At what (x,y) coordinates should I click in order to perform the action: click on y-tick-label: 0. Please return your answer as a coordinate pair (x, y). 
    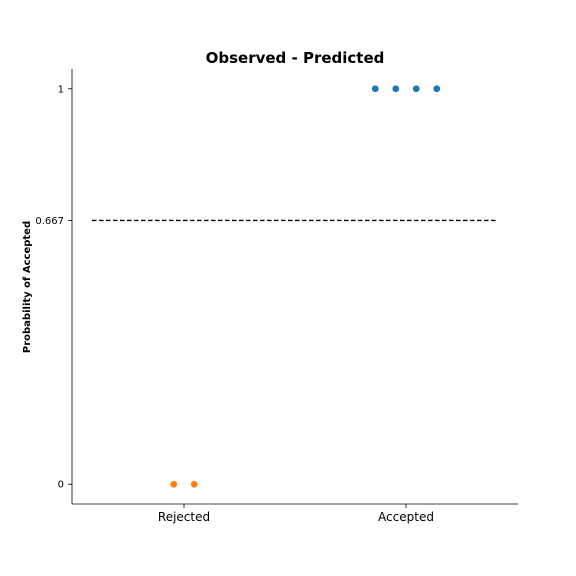
    Looking at the image, I should click on (61, 485).